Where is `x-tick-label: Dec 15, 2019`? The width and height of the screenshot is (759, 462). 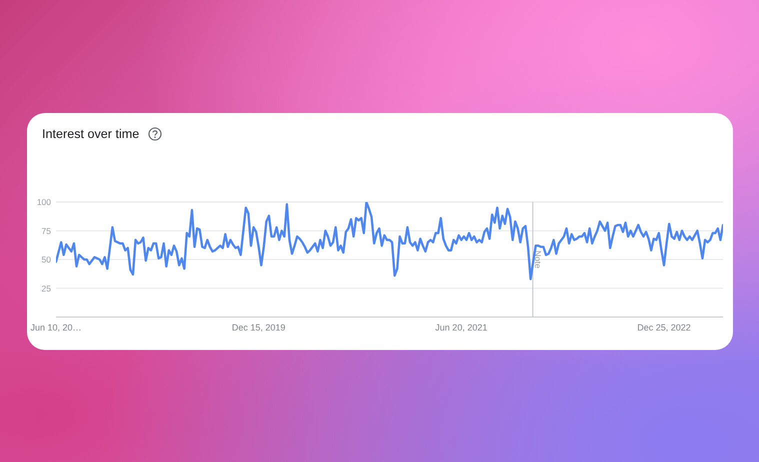
x-tick-label: Dec 15, 2019 is located at coordinates (259, 327).